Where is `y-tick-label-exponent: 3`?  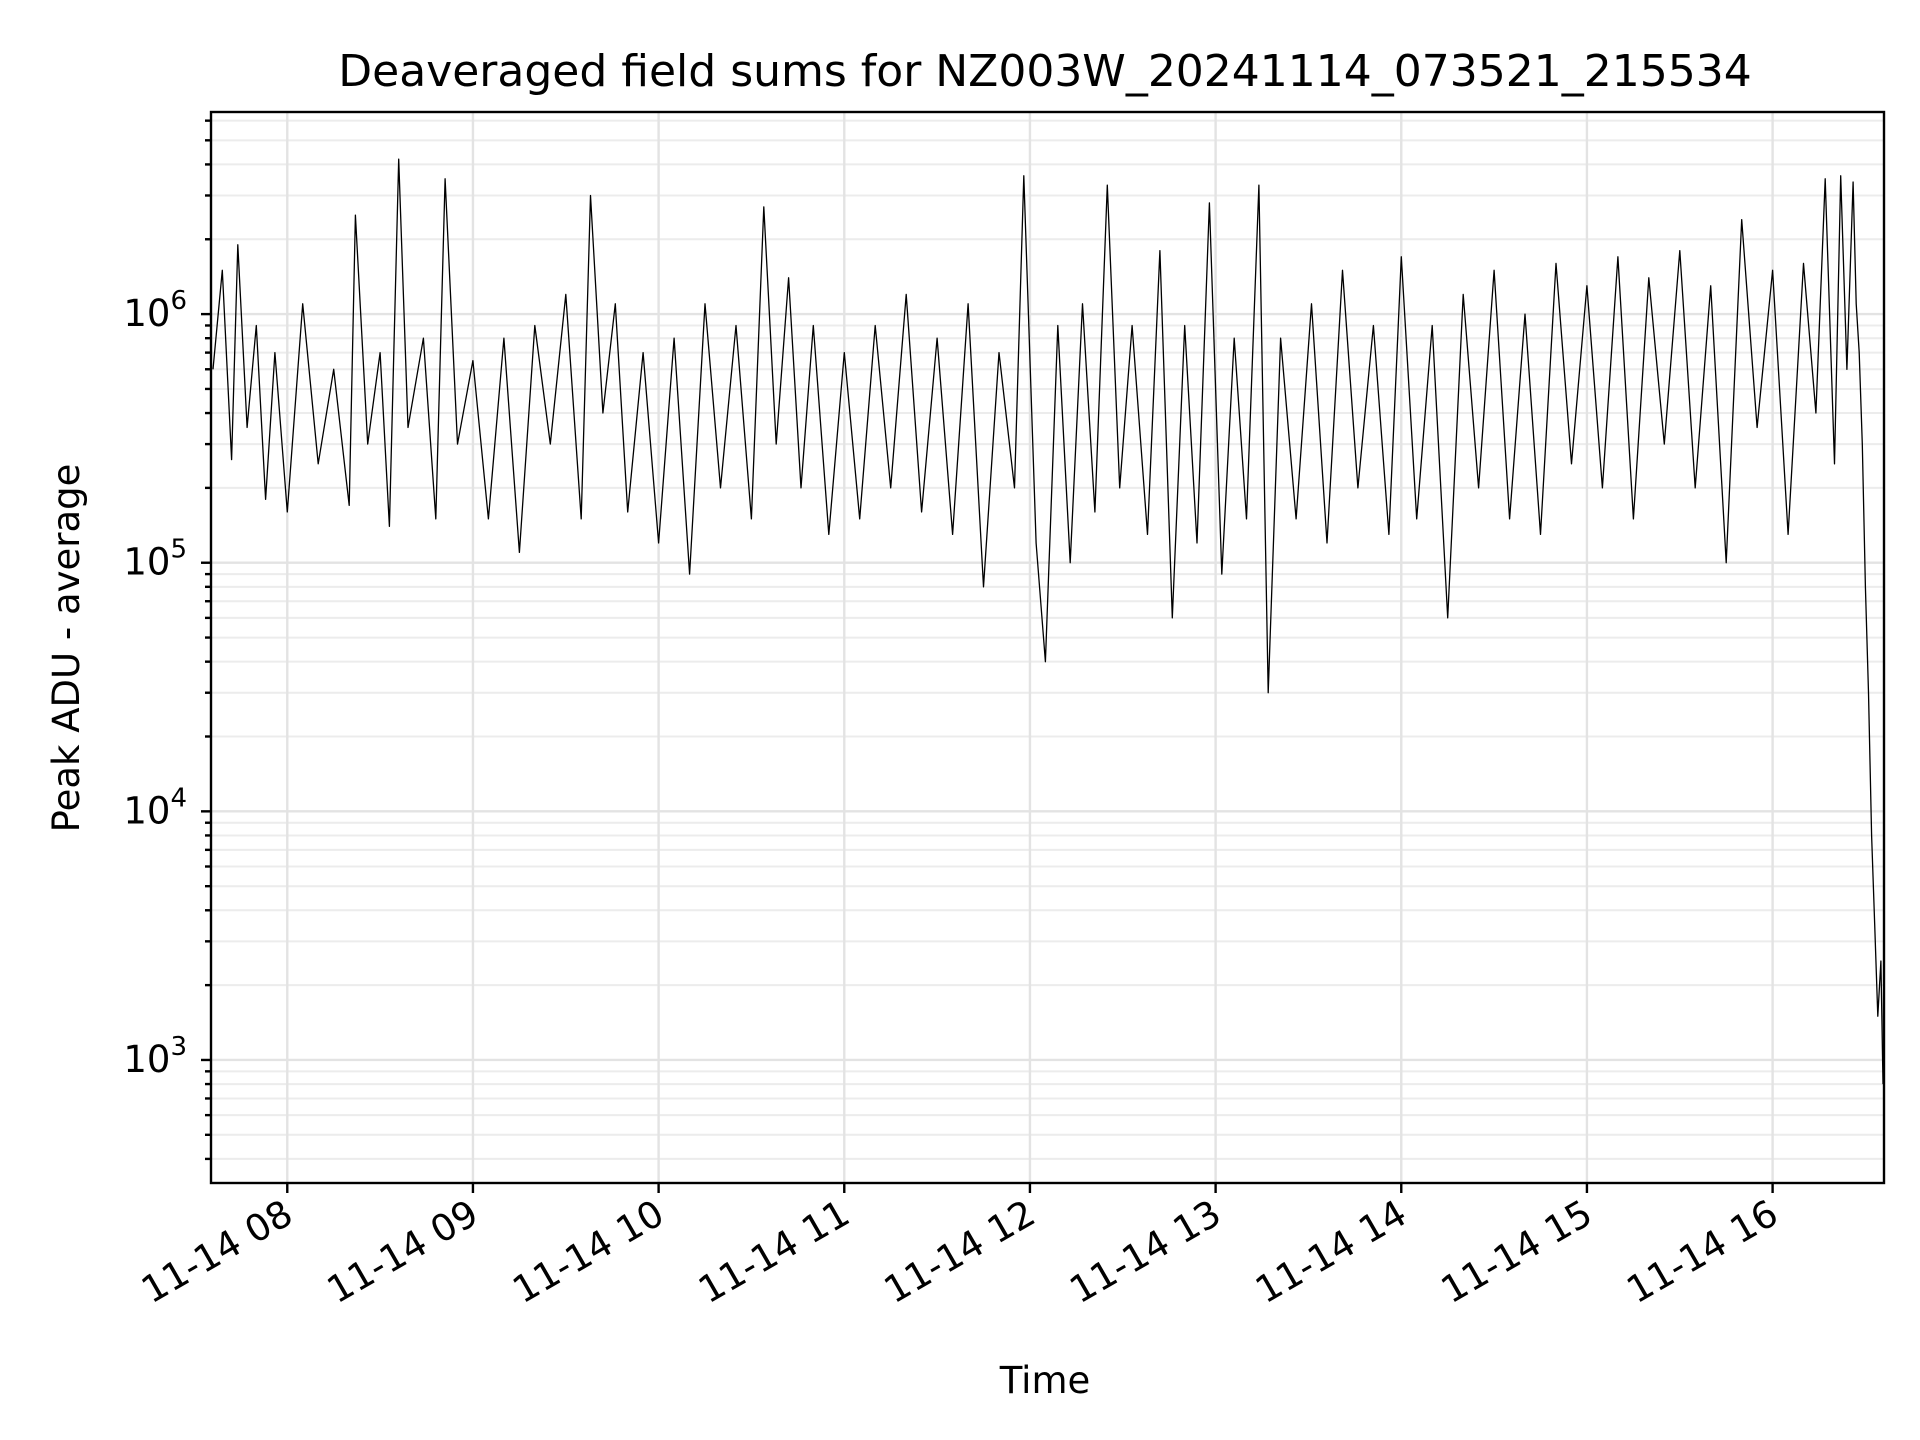 y-tick-label-exponent: 3 is located at coordinates (178, 1047).